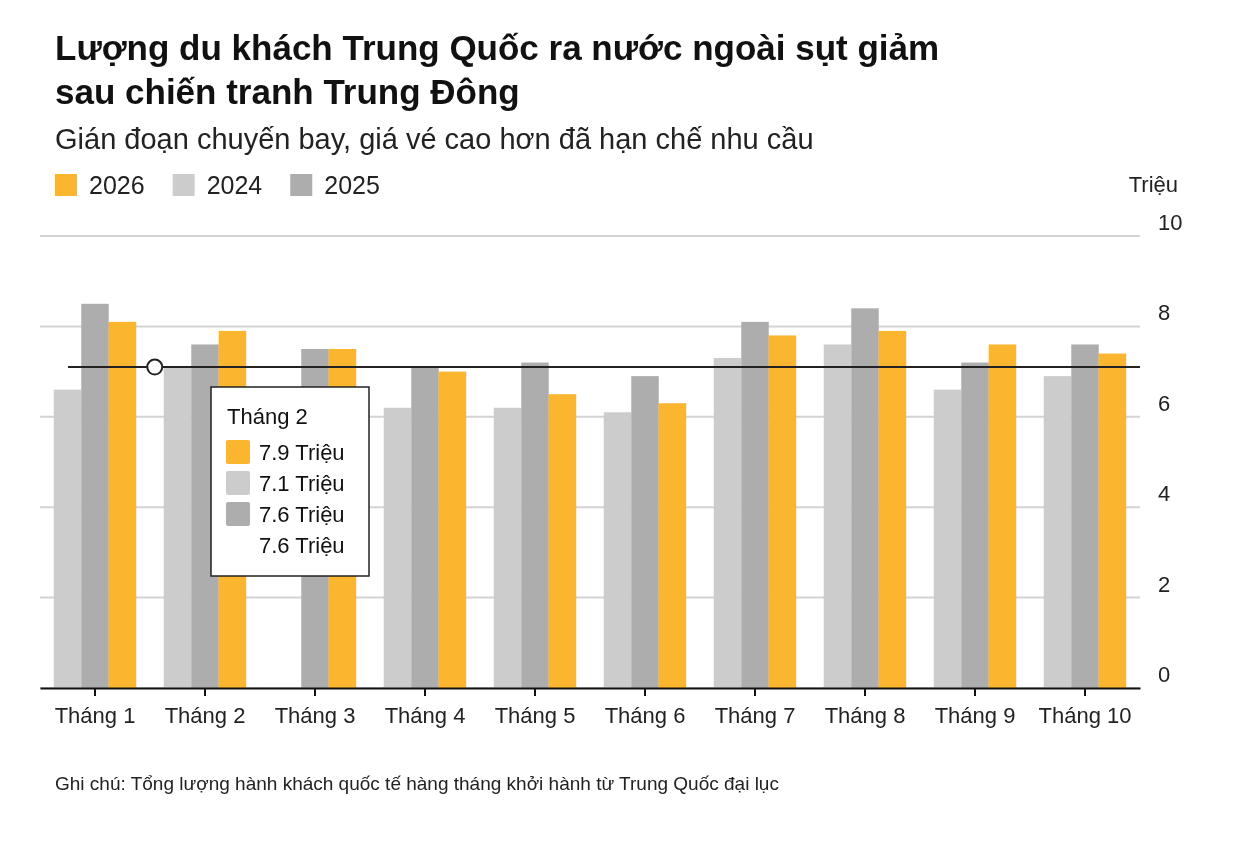 The height and width of the screenshot is (848, 1235). I want to click on x-tick-label: Tháng 3, so click(315, 716).